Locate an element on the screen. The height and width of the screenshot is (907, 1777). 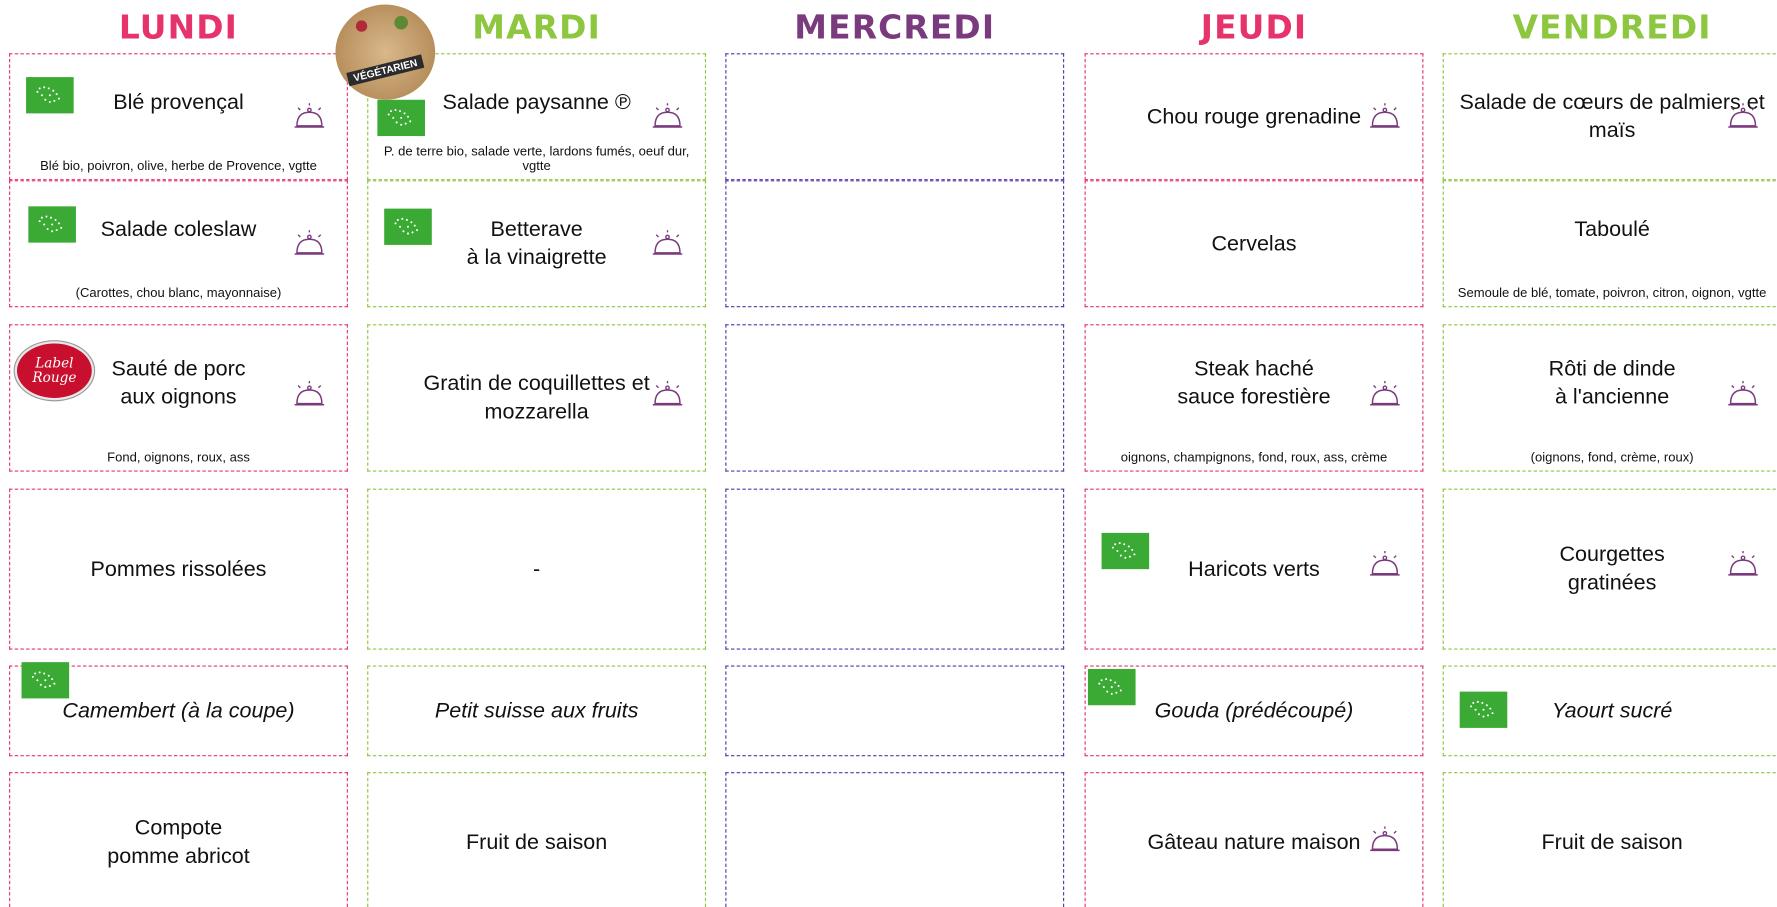
dish-title: Sauté de porc aux oignons is located at coordinates (178, 383).